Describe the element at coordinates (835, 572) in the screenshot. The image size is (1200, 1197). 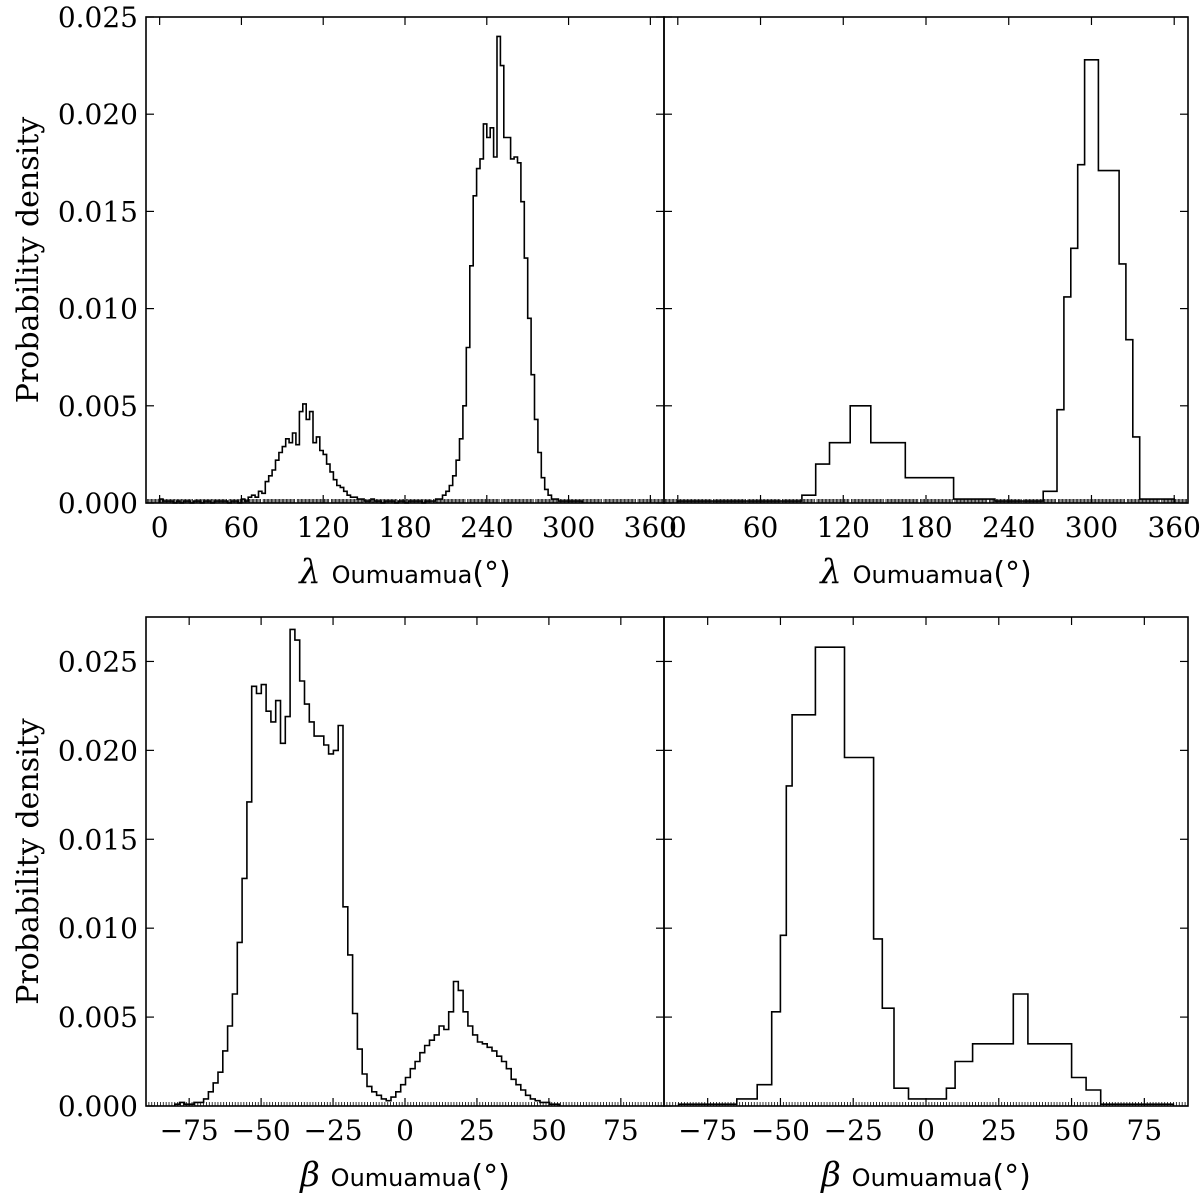
I see `x-axis-symbol: λ` at that location.